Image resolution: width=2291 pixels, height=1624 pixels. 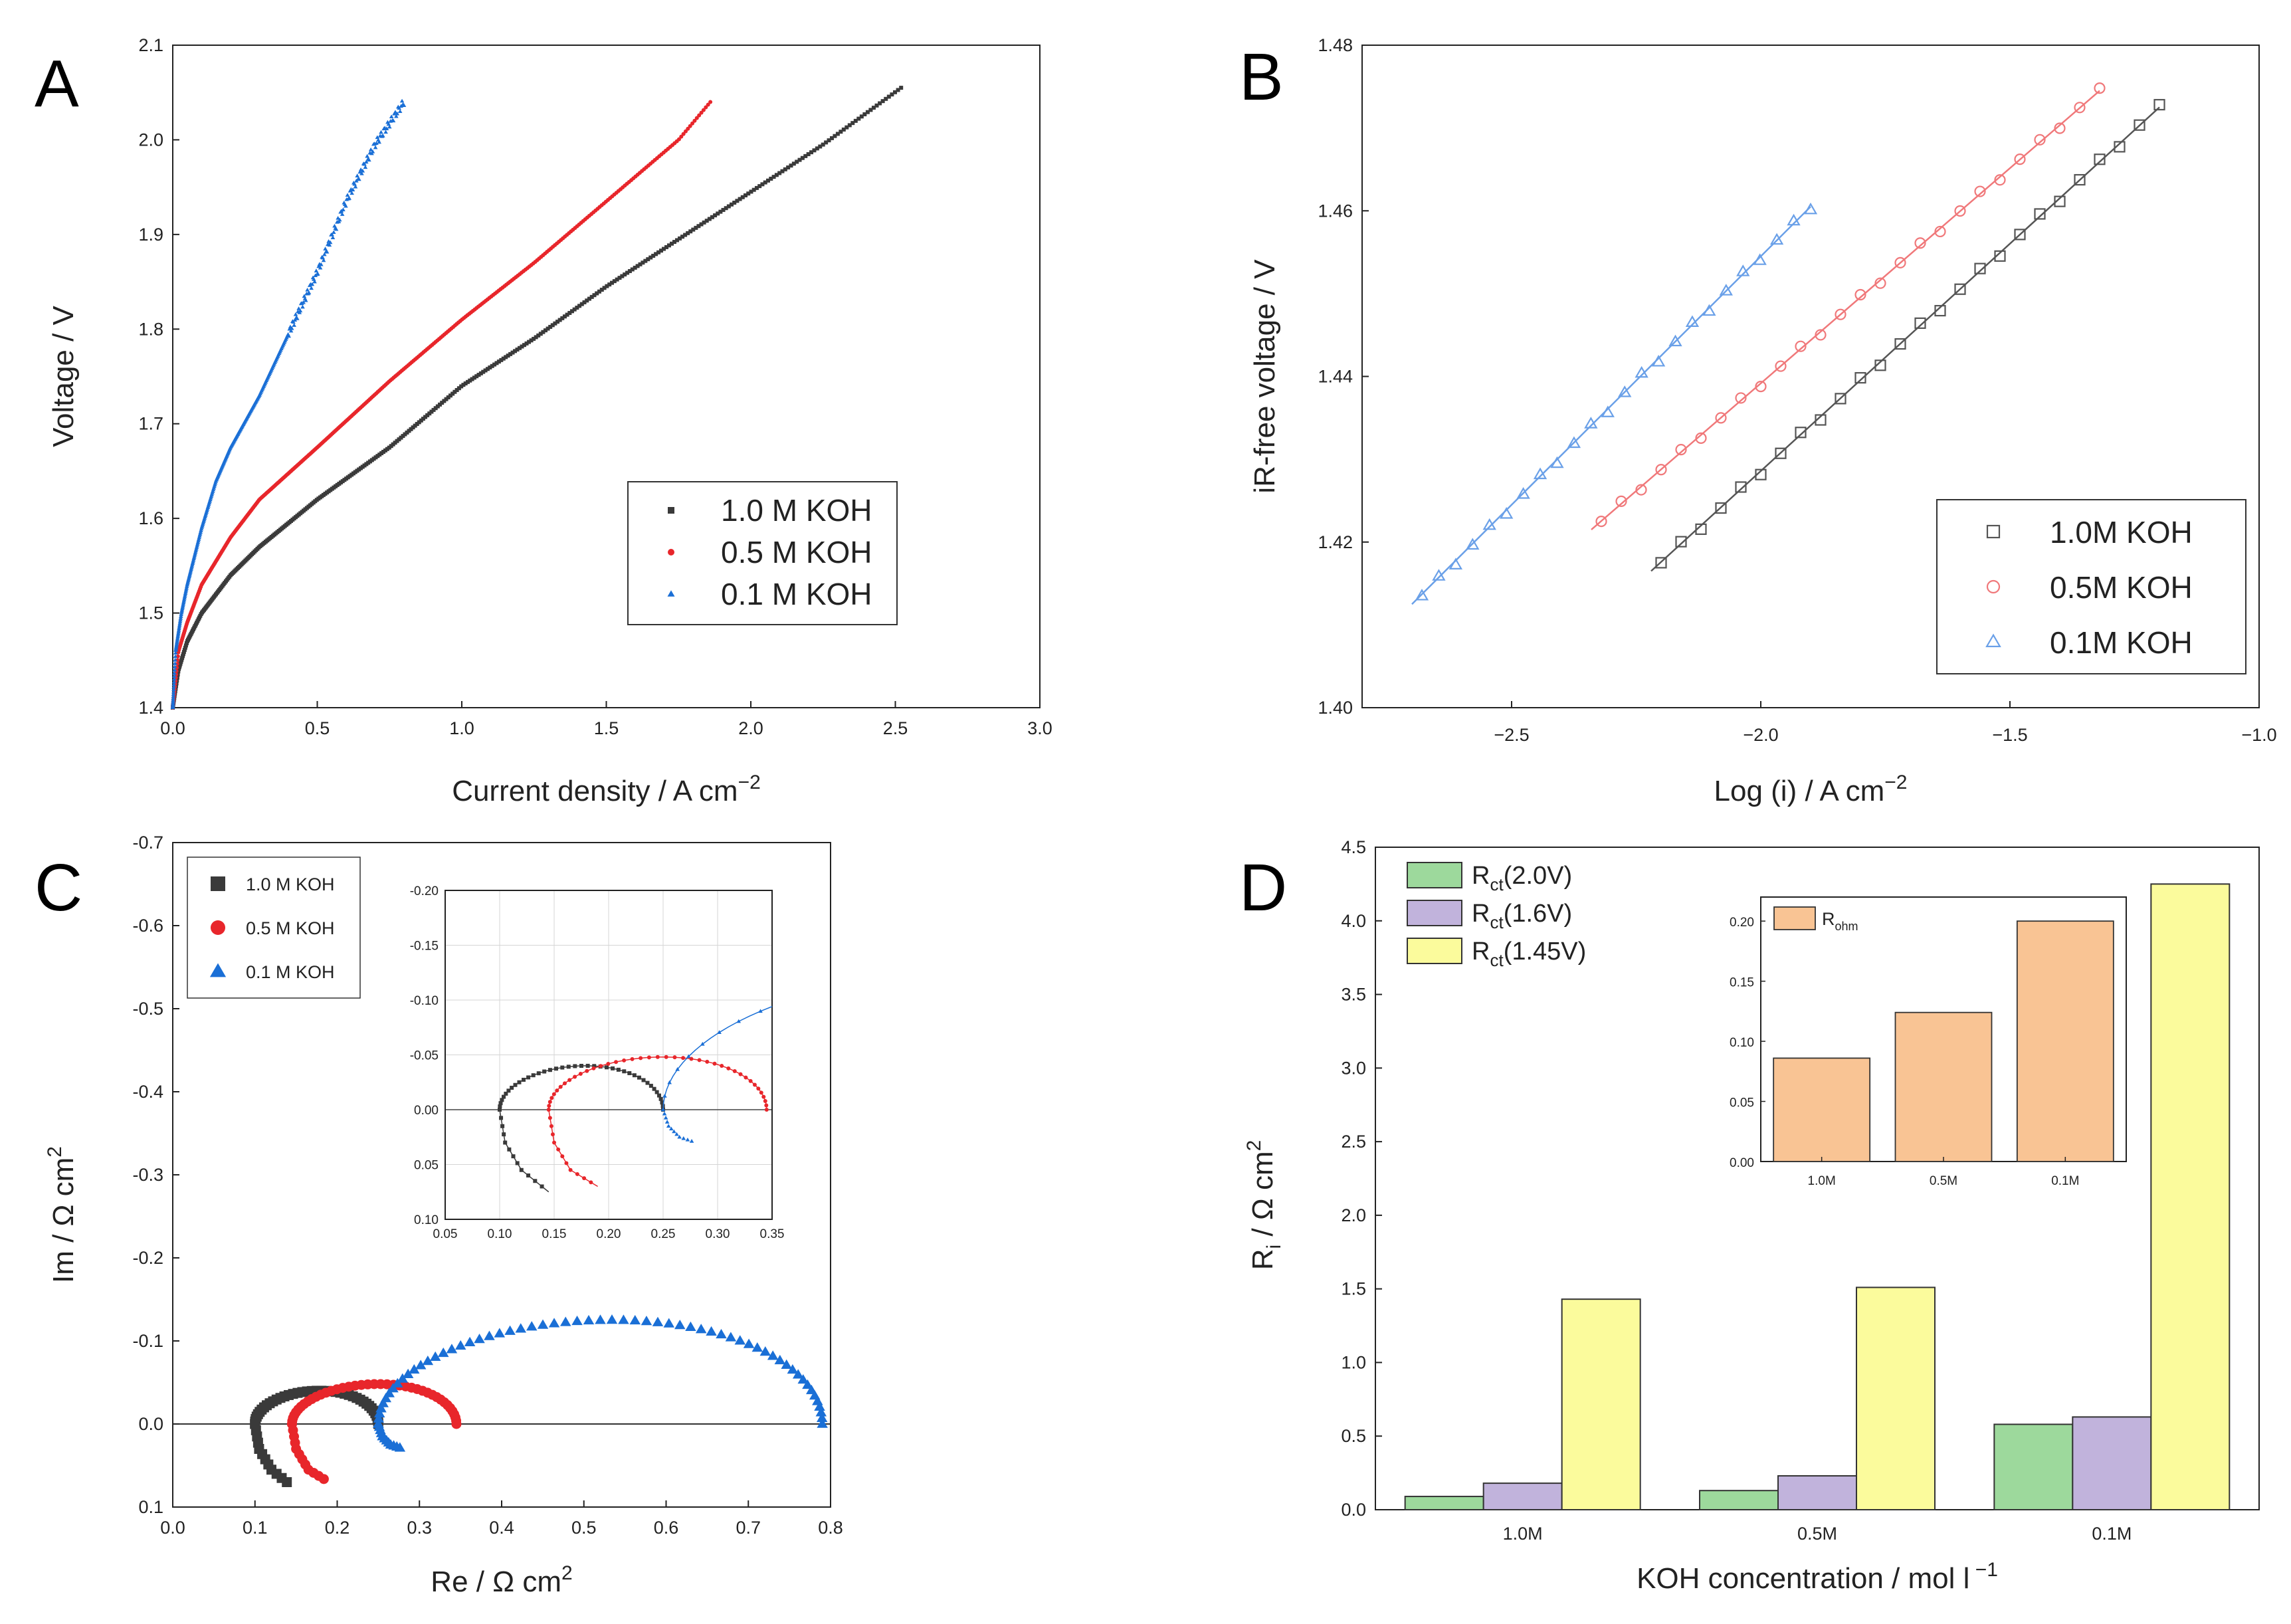 I want to click on legend-c: 1.0 M KOH 0.5 M KOH 0.1 M KOH, so click(x=274, y=928).